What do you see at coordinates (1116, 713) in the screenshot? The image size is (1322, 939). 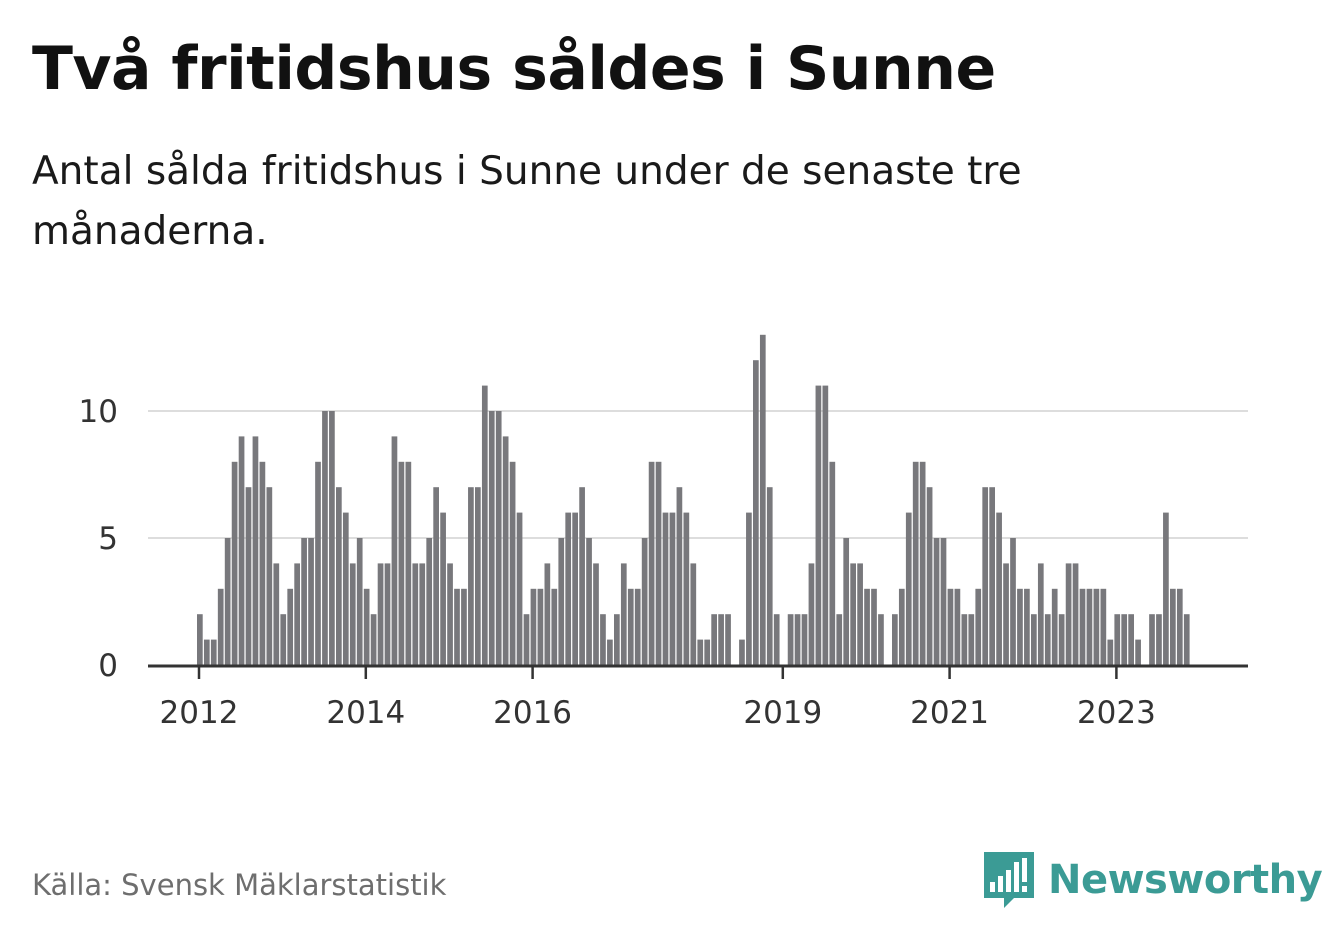 I see `x-tick-label: 2023` at bounding box center [1116, 713].